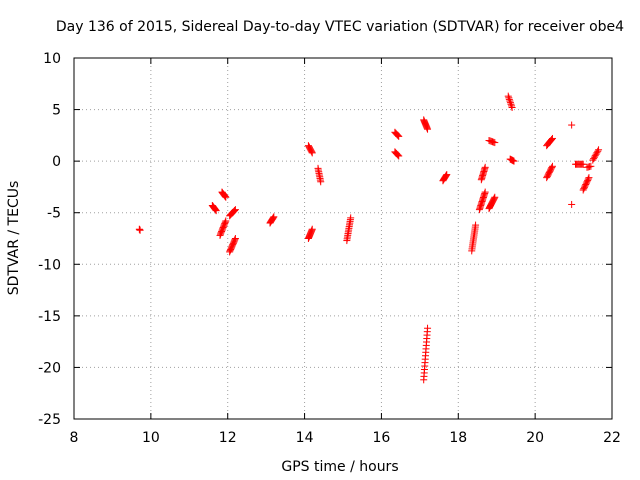 The width and height of the screenshot is (640, 480). Describe the element at coordinates (56, 162) in the screenshot. I see `y-tick-label: 0` at that location.